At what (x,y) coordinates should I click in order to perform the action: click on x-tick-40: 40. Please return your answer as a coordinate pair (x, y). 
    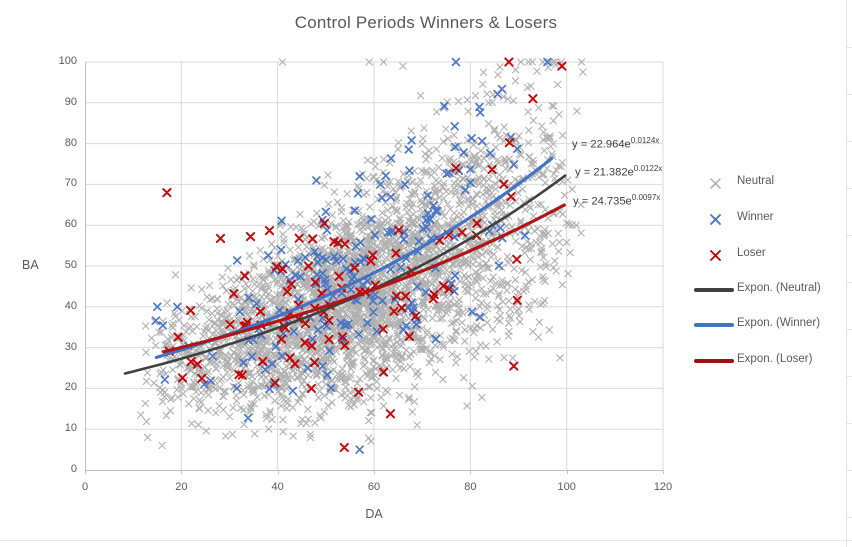
    Looking at the image, I should click on (277, 487).